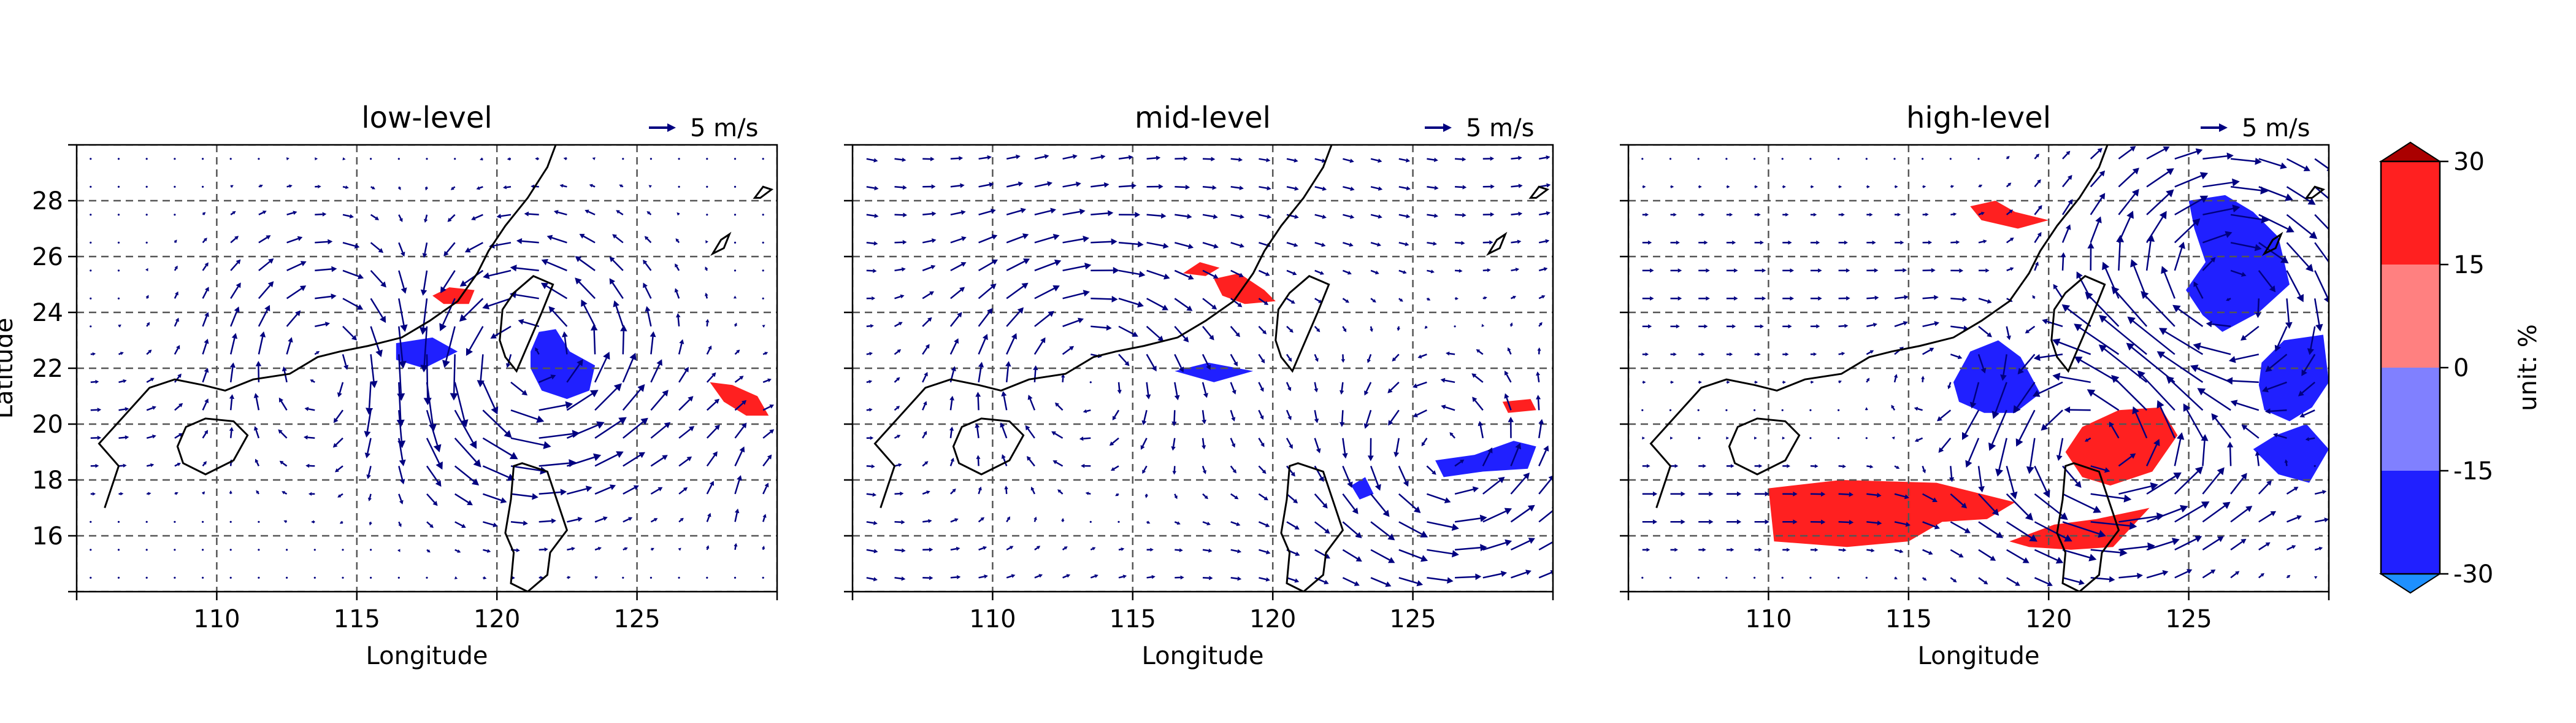 This screenshot has height=723, width=2576. Describe the element at coordinates (2473, 574) in the screenshot. I see `colorbar-tick-label: -30` at that location.